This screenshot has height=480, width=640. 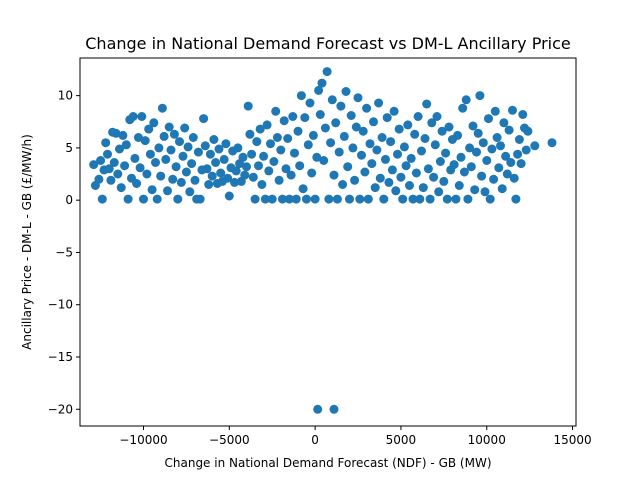 What do you see at coordinates (355, 436) in the screenshot?
I see `x-axis-ticks: −10000 −5000 0 5000 10000 15000` at bounding box center [355, 436].